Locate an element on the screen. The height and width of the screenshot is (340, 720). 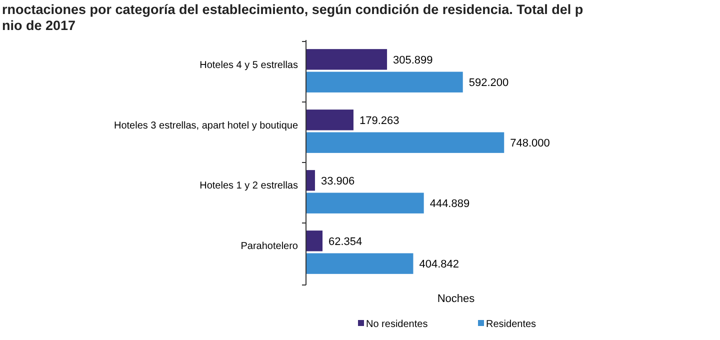
data-label: 62.354 is located at coordinates (345, 242).